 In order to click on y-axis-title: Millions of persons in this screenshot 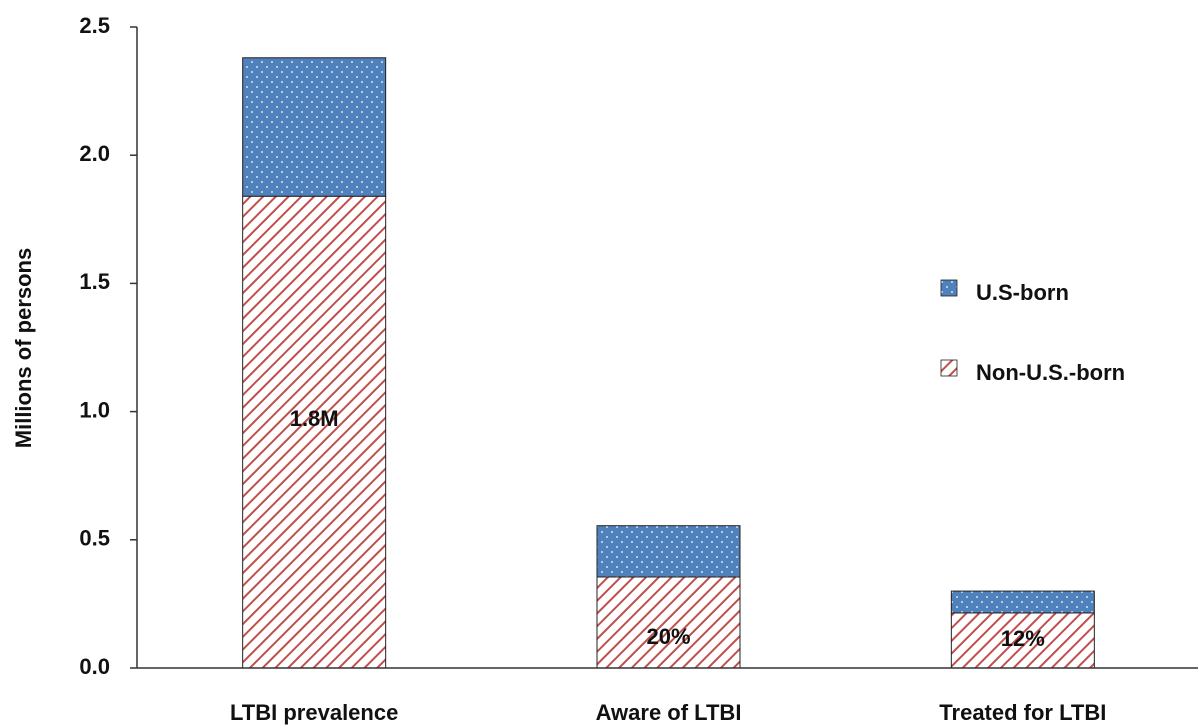, I will do `click(23, 348)`.